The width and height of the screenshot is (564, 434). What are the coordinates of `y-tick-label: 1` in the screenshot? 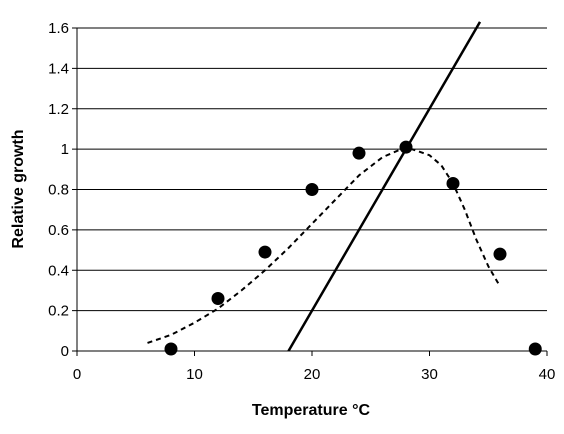 It's located at (65, 149).